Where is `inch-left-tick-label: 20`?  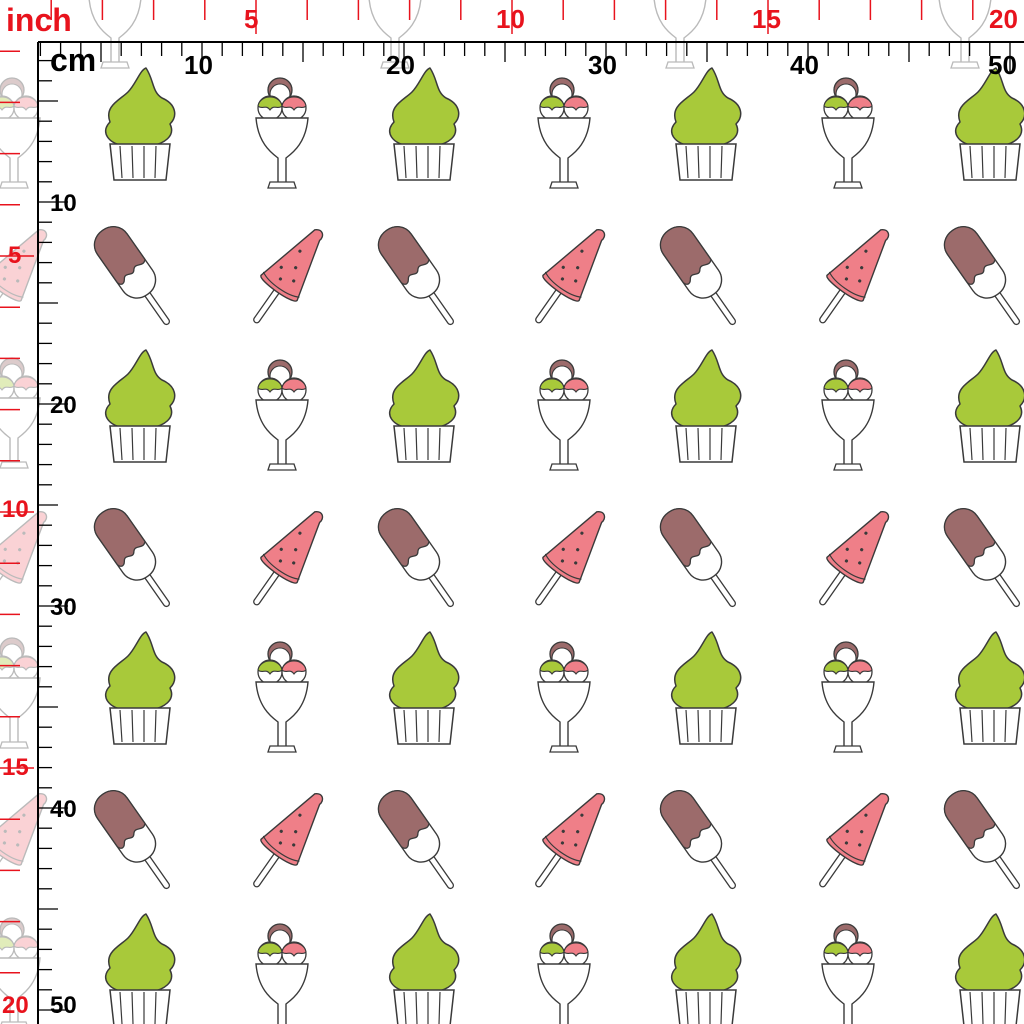
inch-left-tick-label: 20 is located at coordinates (15, 1005).